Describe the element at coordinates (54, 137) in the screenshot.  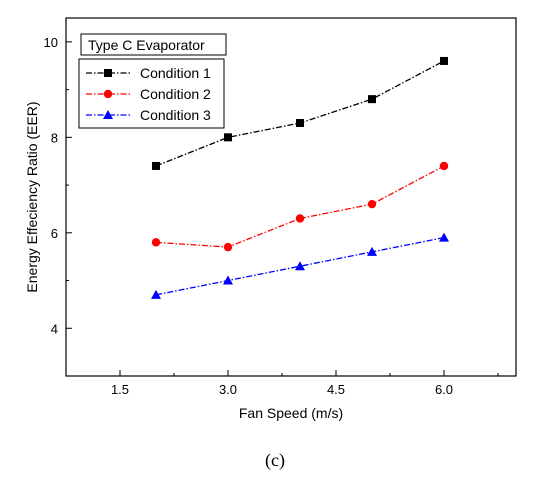
I see `y-tick-label: 8` at that location.